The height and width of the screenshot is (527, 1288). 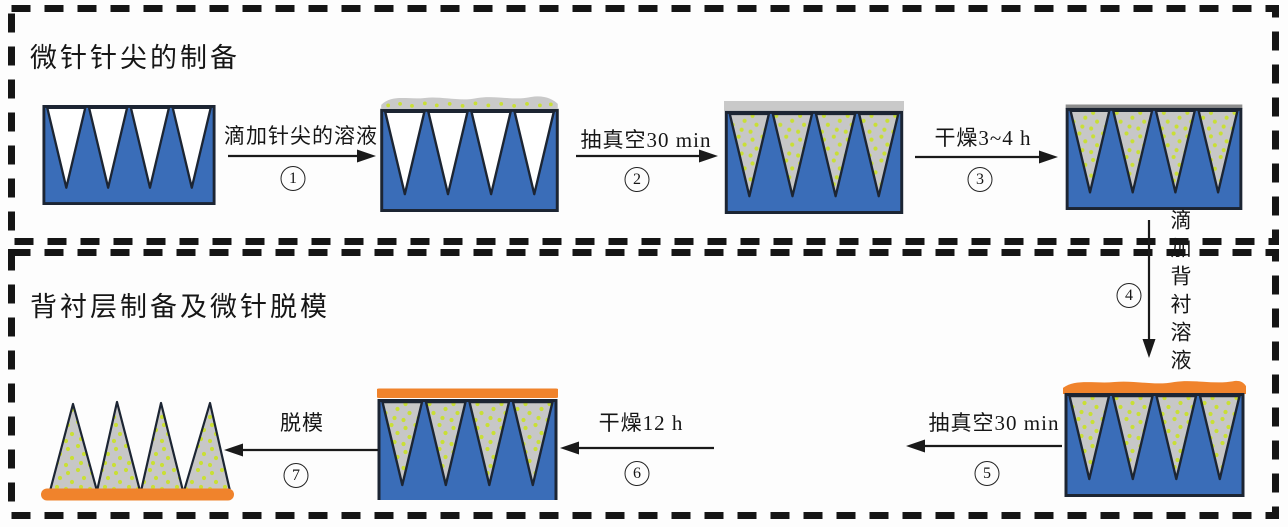 I want to click on step5-left-arrow-icon, so click(x=984, y=446).